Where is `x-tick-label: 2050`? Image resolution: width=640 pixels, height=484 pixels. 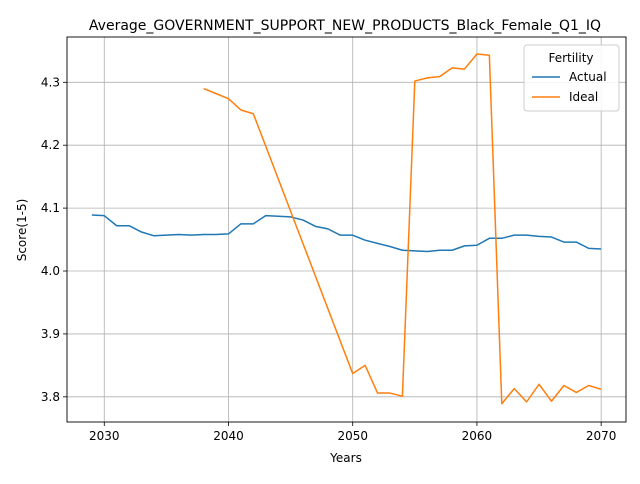
x-tick-label: 2050 is located at coordinates (352, 436).